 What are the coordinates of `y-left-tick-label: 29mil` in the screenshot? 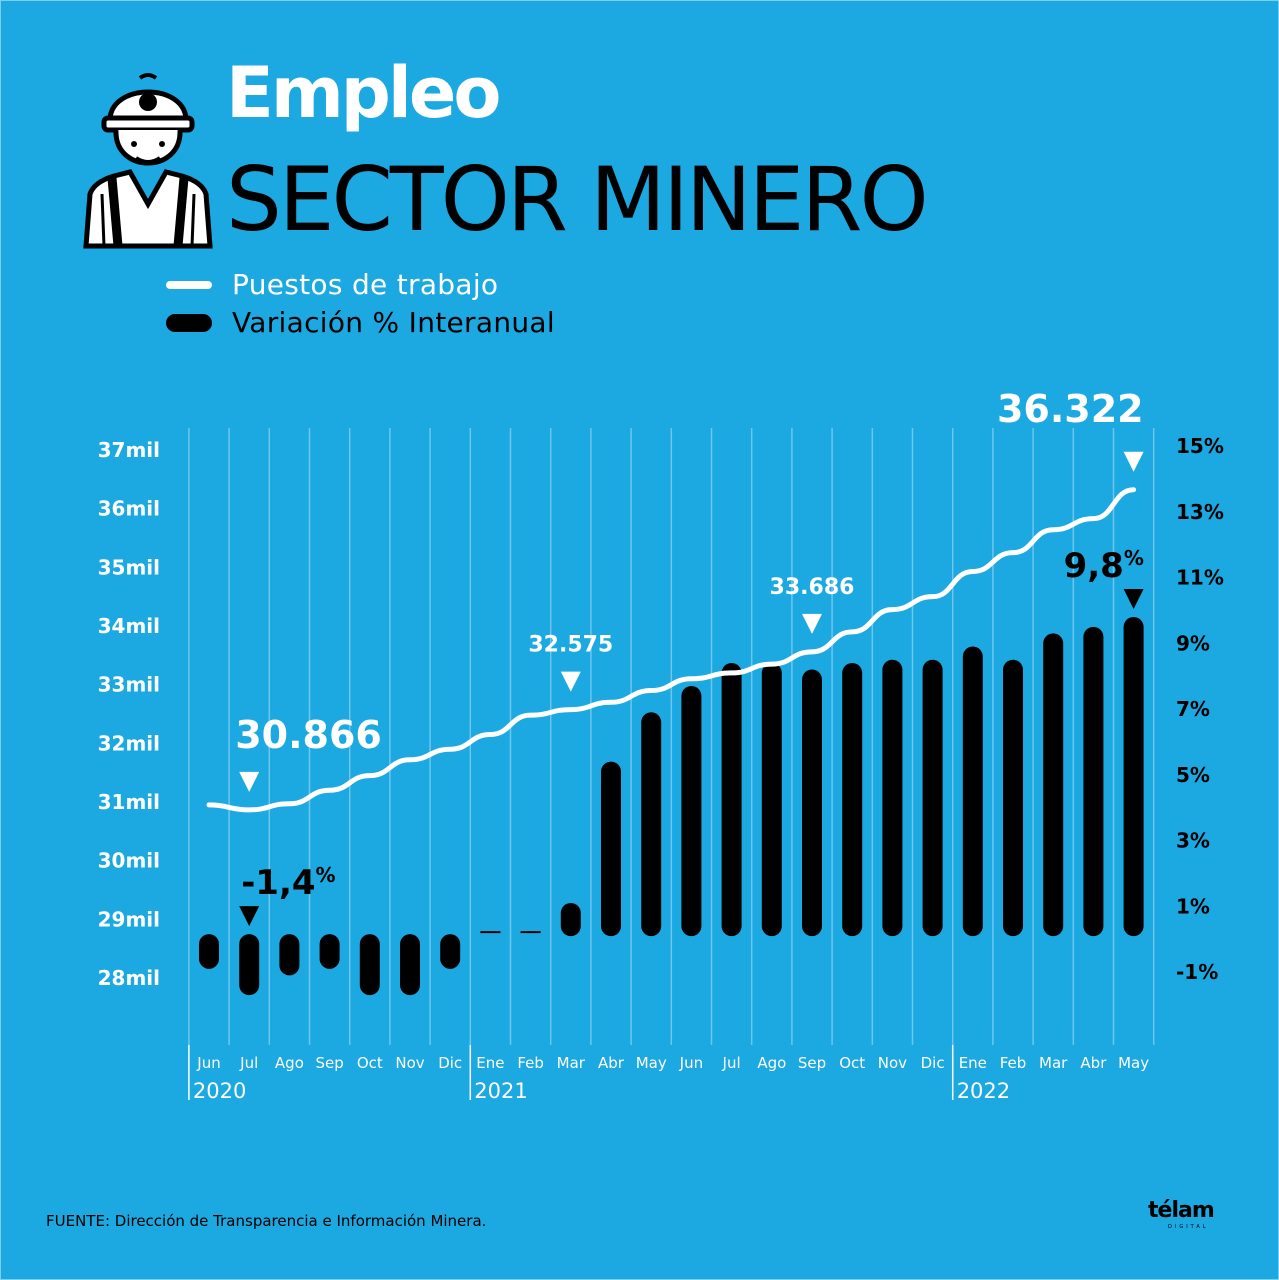 It's located at (129, 919).